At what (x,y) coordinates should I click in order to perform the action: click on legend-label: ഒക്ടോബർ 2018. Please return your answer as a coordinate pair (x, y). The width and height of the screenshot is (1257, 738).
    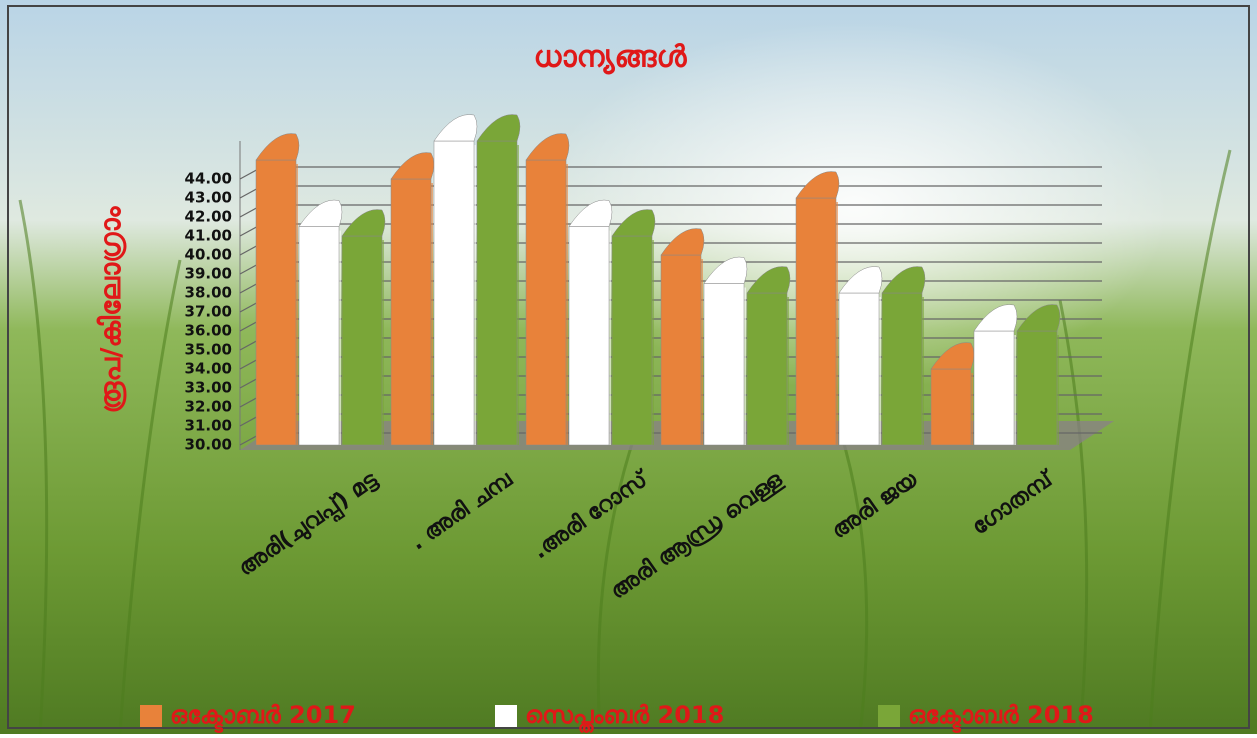
    Looking at the image, I should click on (1001, 717).